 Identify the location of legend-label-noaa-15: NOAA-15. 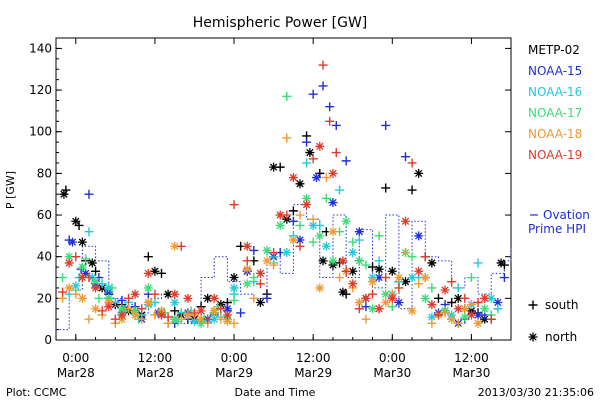
(555, 71).